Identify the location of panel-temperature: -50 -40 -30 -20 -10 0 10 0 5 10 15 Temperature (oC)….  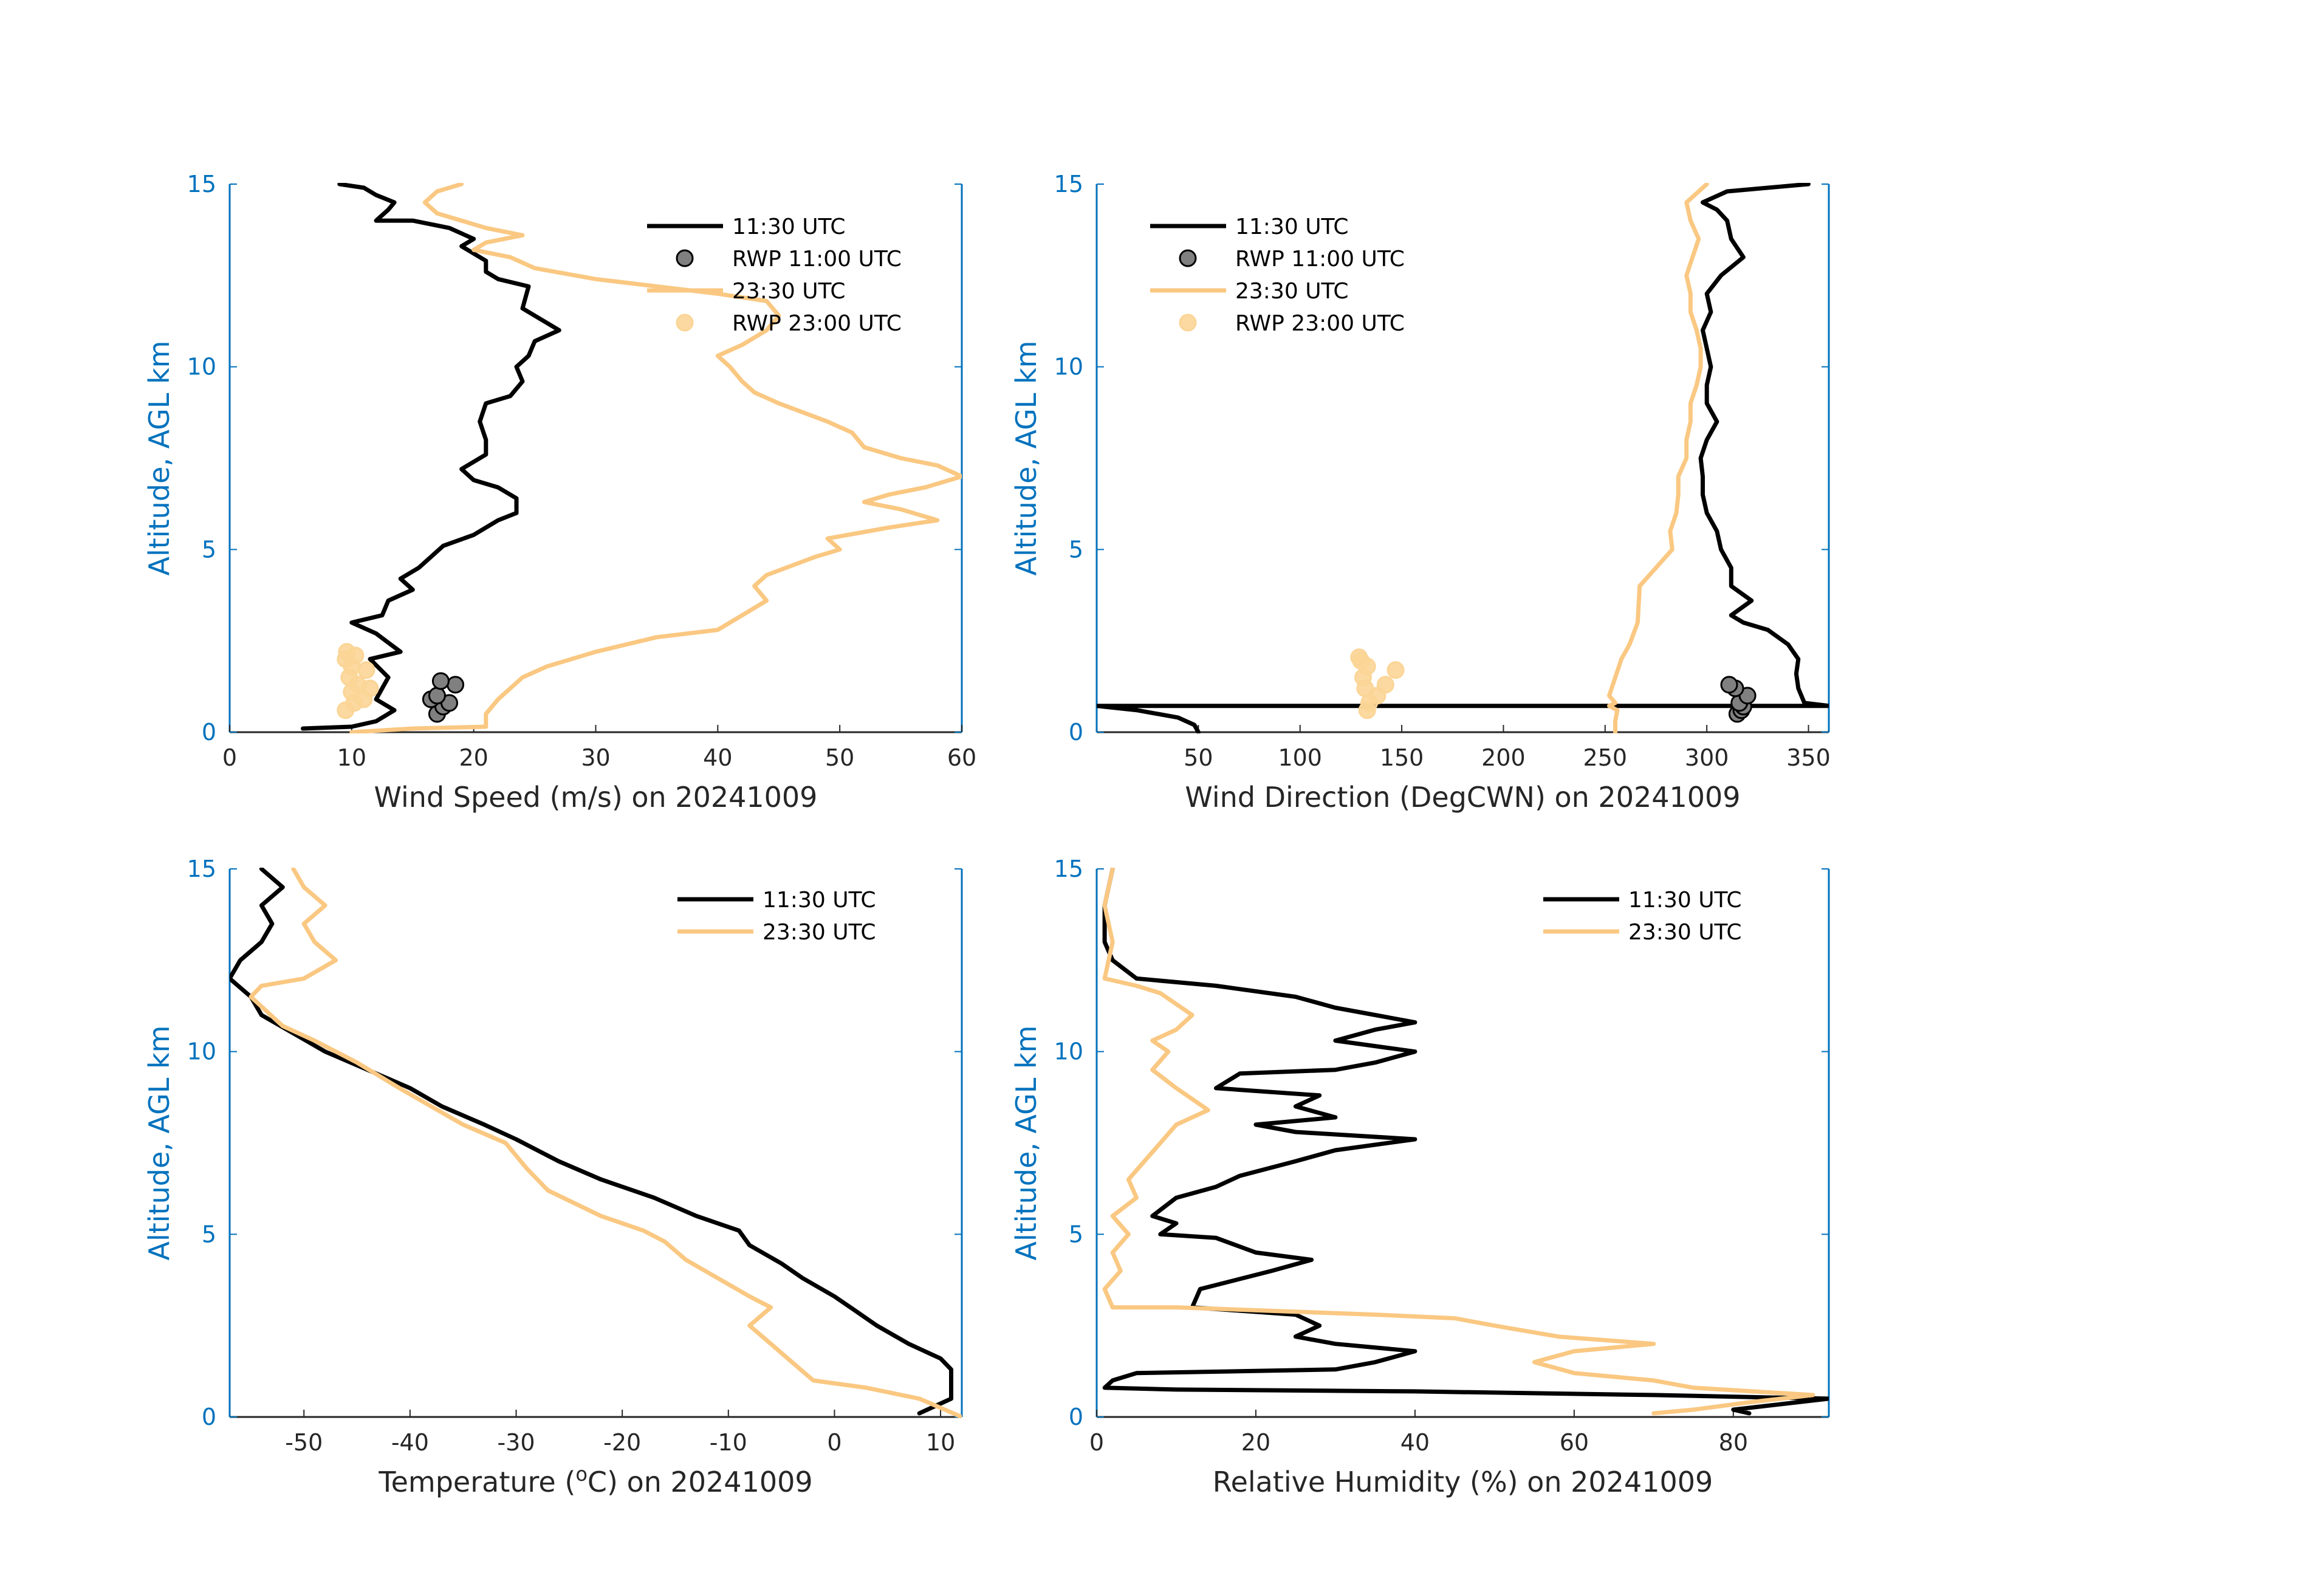
(553, 1177).